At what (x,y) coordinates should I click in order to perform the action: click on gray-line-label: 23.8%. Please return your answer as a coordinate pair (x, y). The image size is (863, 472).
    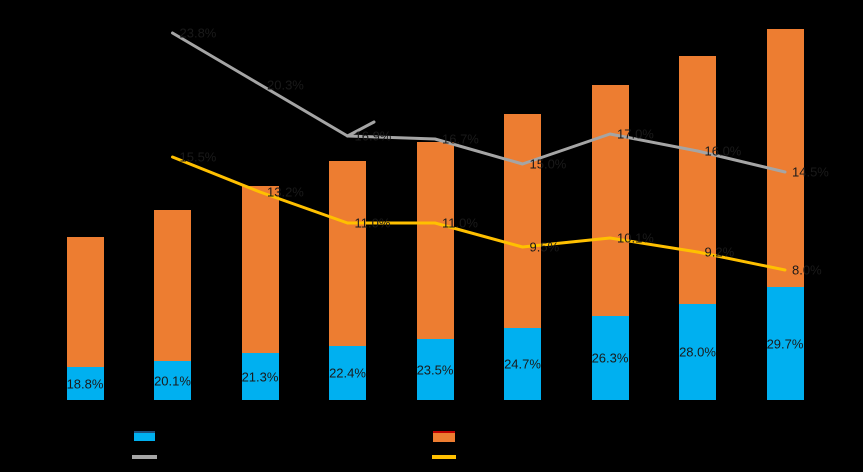
    Looking at the image, I should click on (198, 33).